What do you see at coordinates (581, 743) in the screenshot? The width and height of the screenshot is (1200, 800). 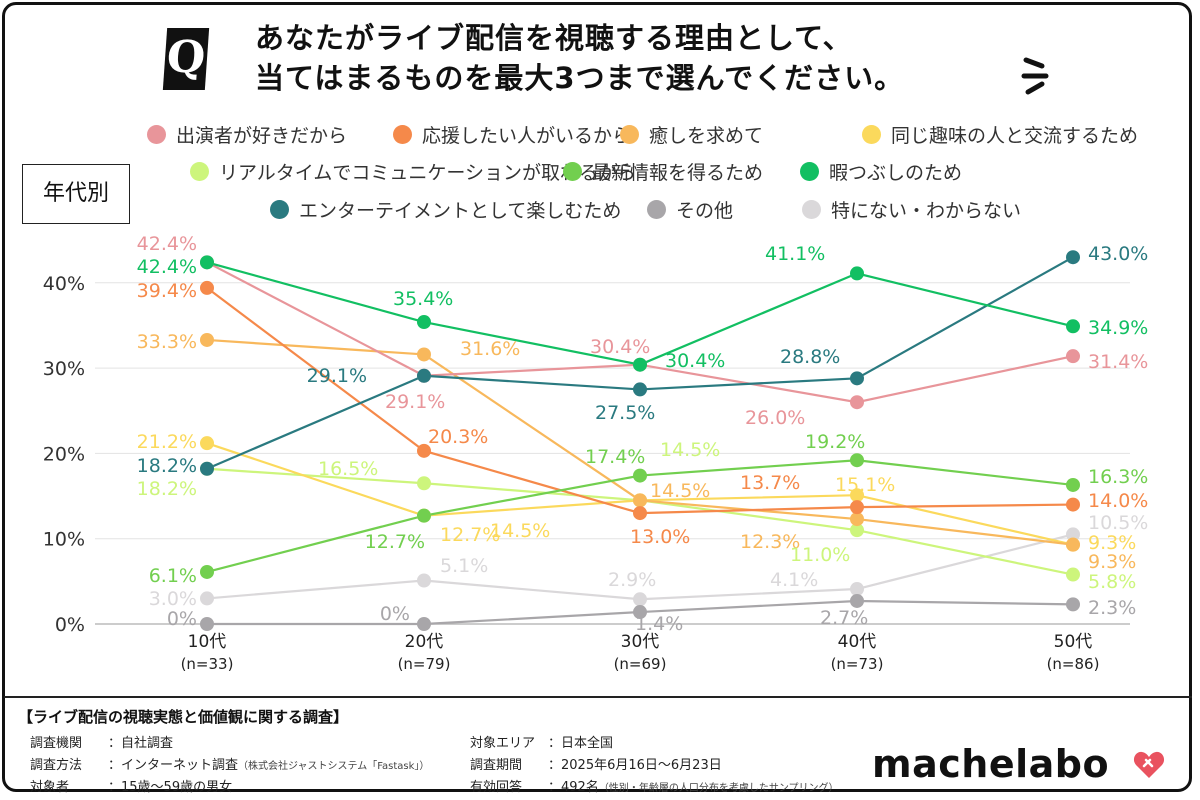 I see `detail-value: ：日本全国` at bounding box center [581, 743].